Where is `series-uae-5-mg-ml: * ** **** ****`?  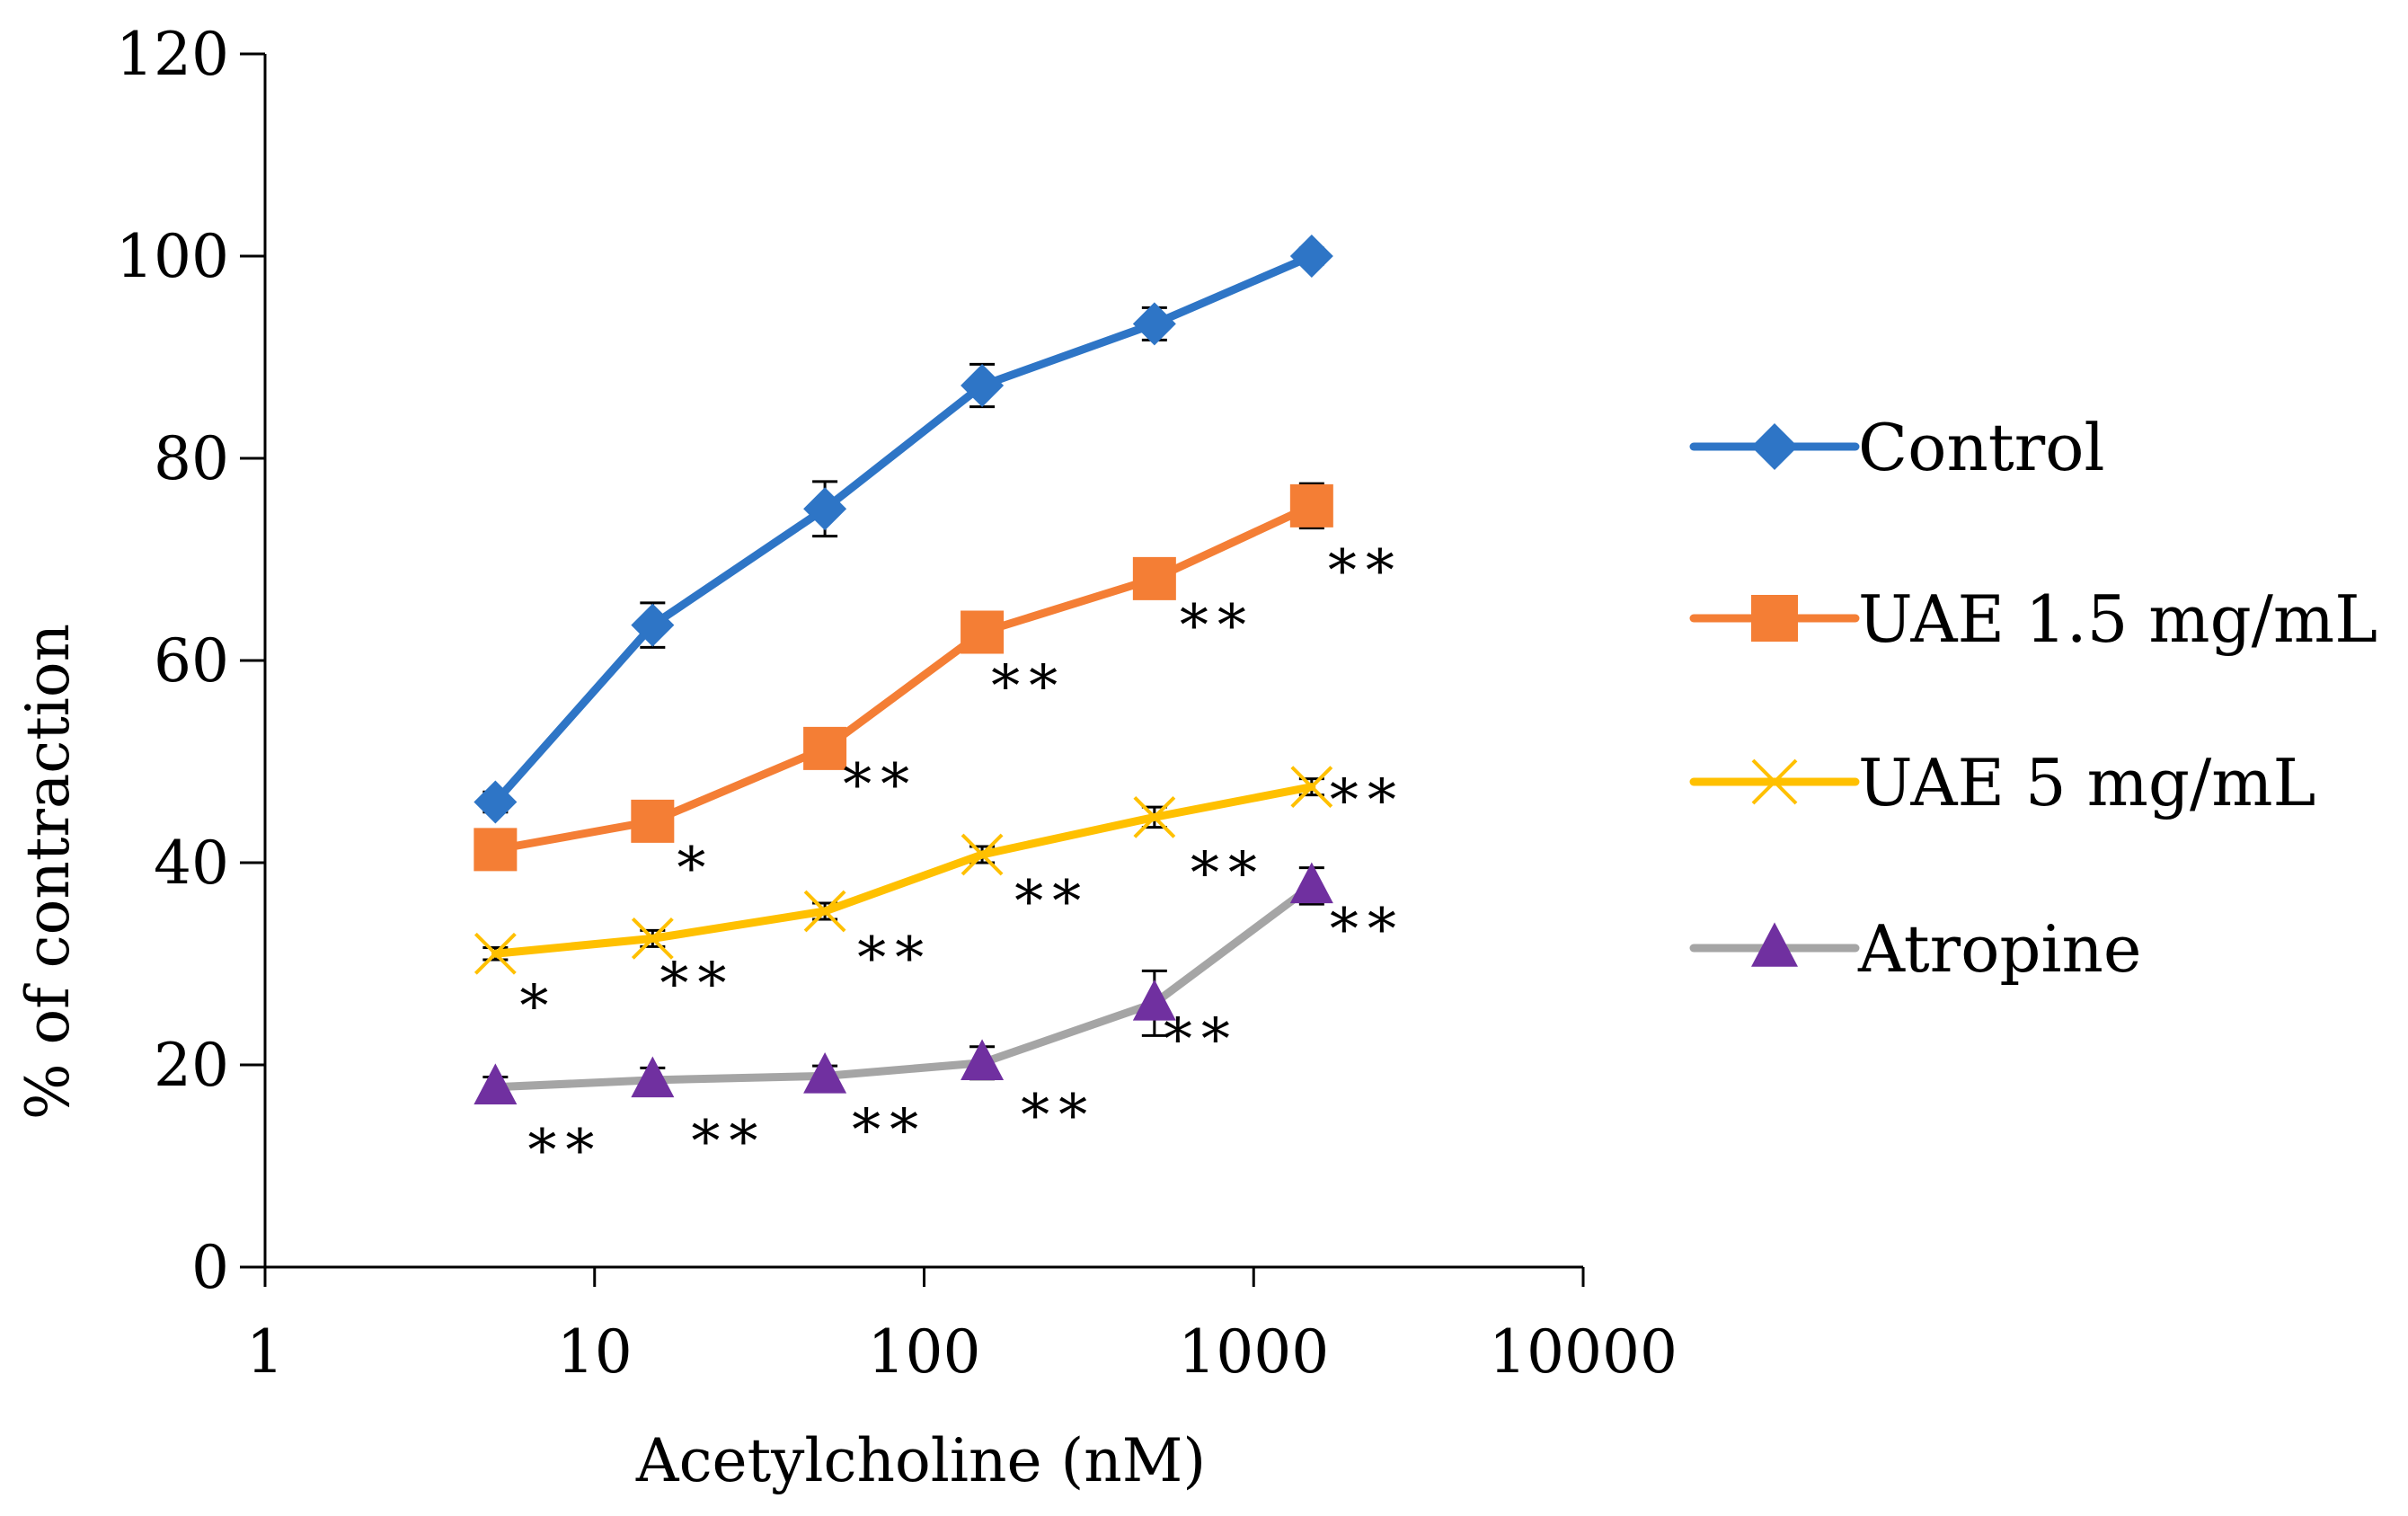
series-uae-5-mg-ml: * ** **** **** is located at coordinates (939, 903).